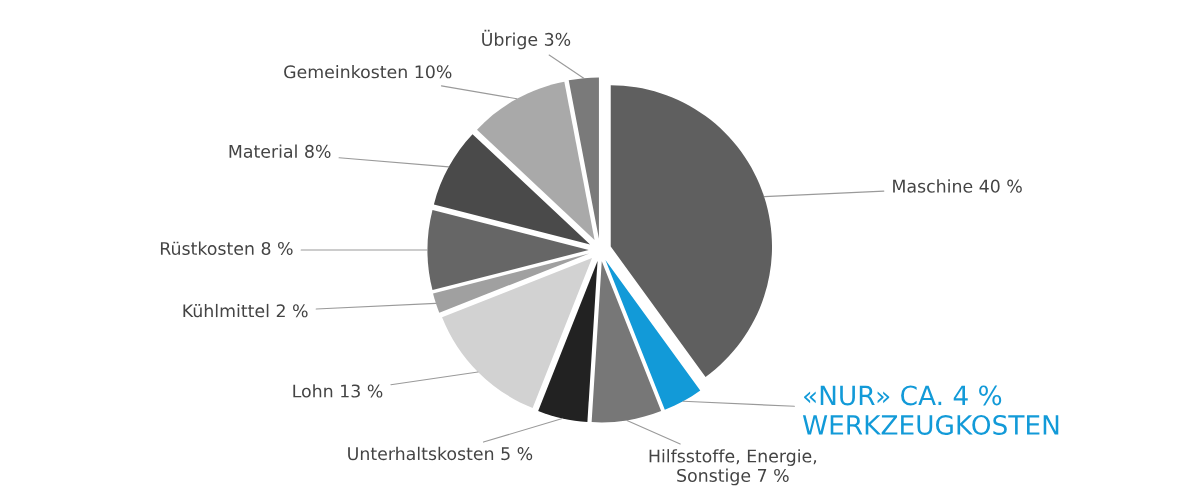 Image resolution: width=1200 pixels, height=500 pixels. Describe the element at coordinates (245, 310) in the screenshot. I see `slice-label: Kühlmittel 2 %` at that location.